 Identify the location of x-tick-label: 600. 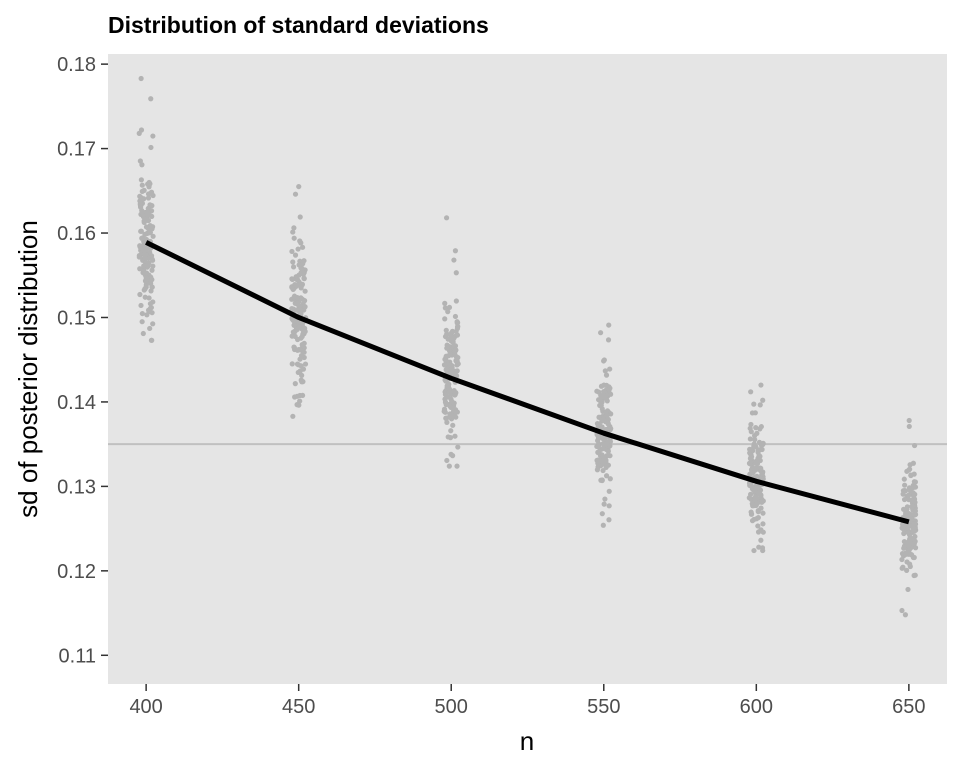
(756, 707).